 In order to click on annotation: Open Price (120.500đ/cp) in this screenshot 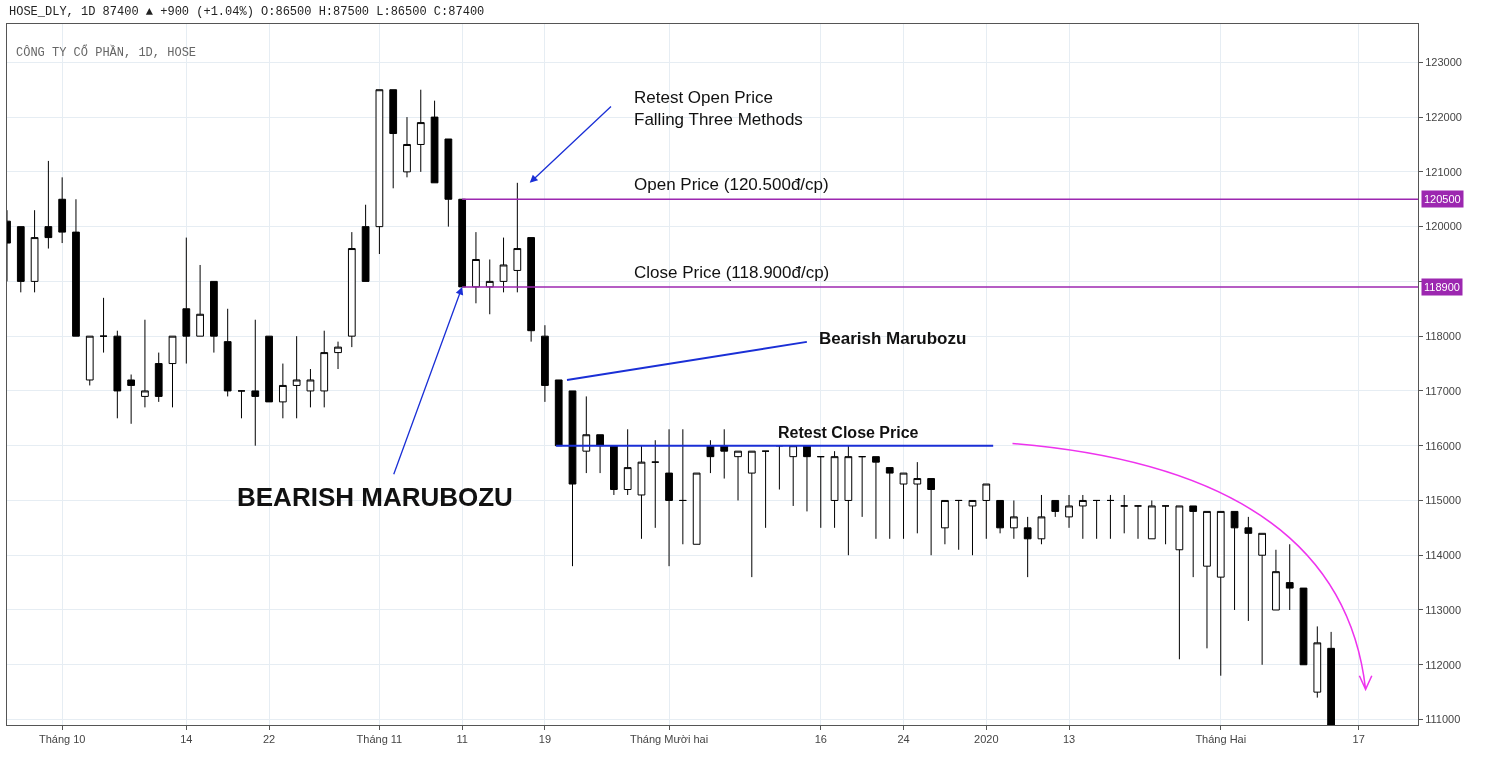, I will do `click(731, 184)`.